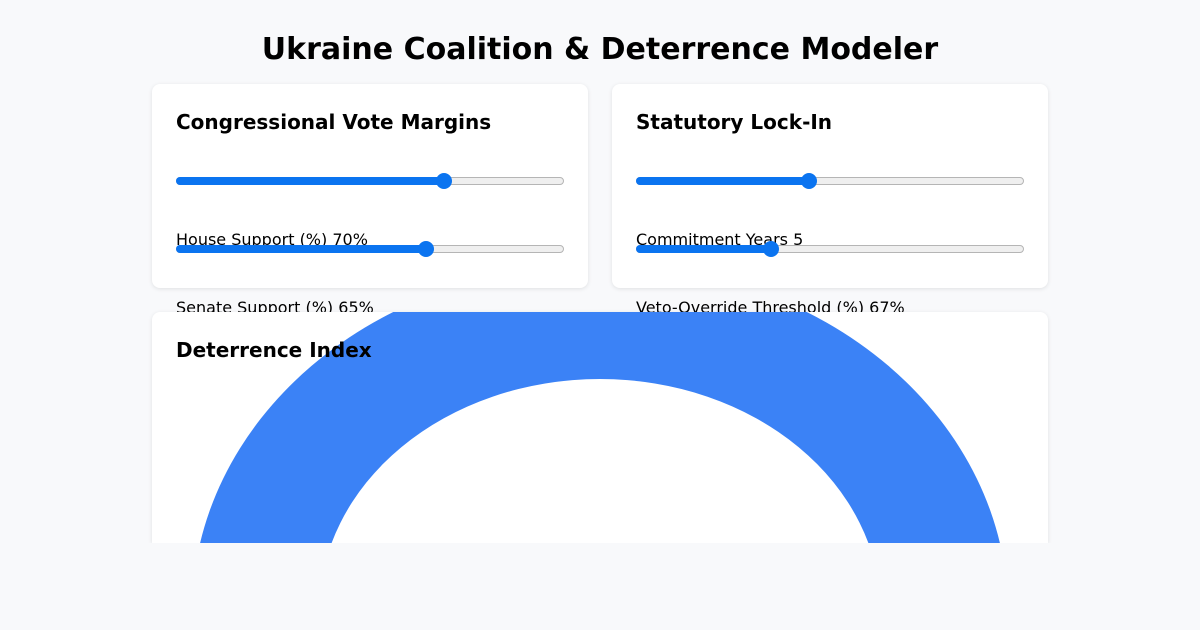 Image resolution: width=1200 pixels, height=630 pixels. Describe the element at coordinates (600, 49) in the screenshot. I see `page-title: Ukraine Coalition & Deterrence Modeler` at that location.